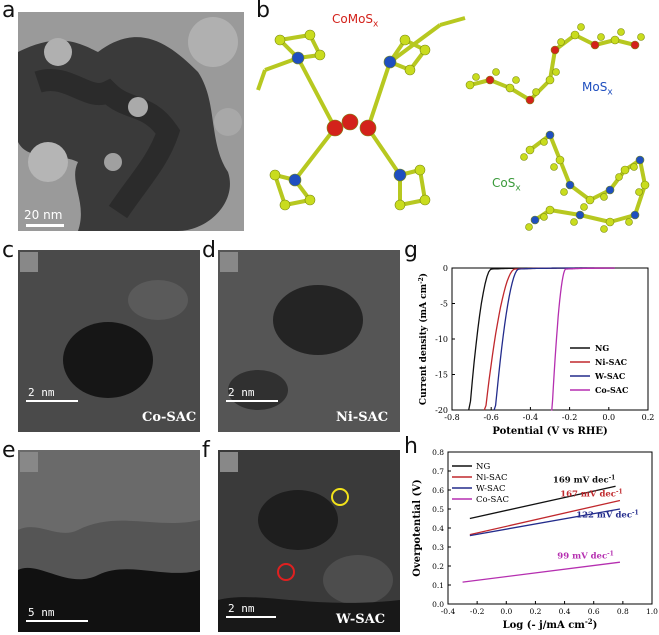 This screenshot has height=635, width=659. I want to click on scale-bar-a, so click(45, 225).